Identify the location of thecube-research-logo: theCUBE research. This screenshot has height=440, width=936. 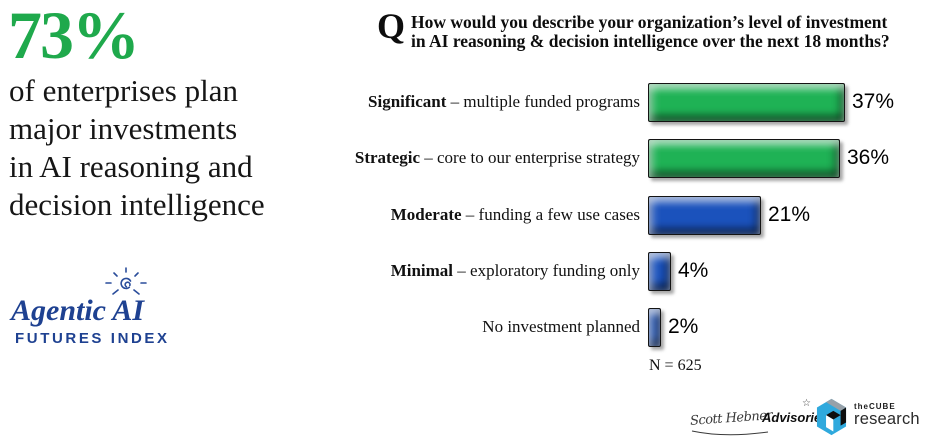
(887, 415).